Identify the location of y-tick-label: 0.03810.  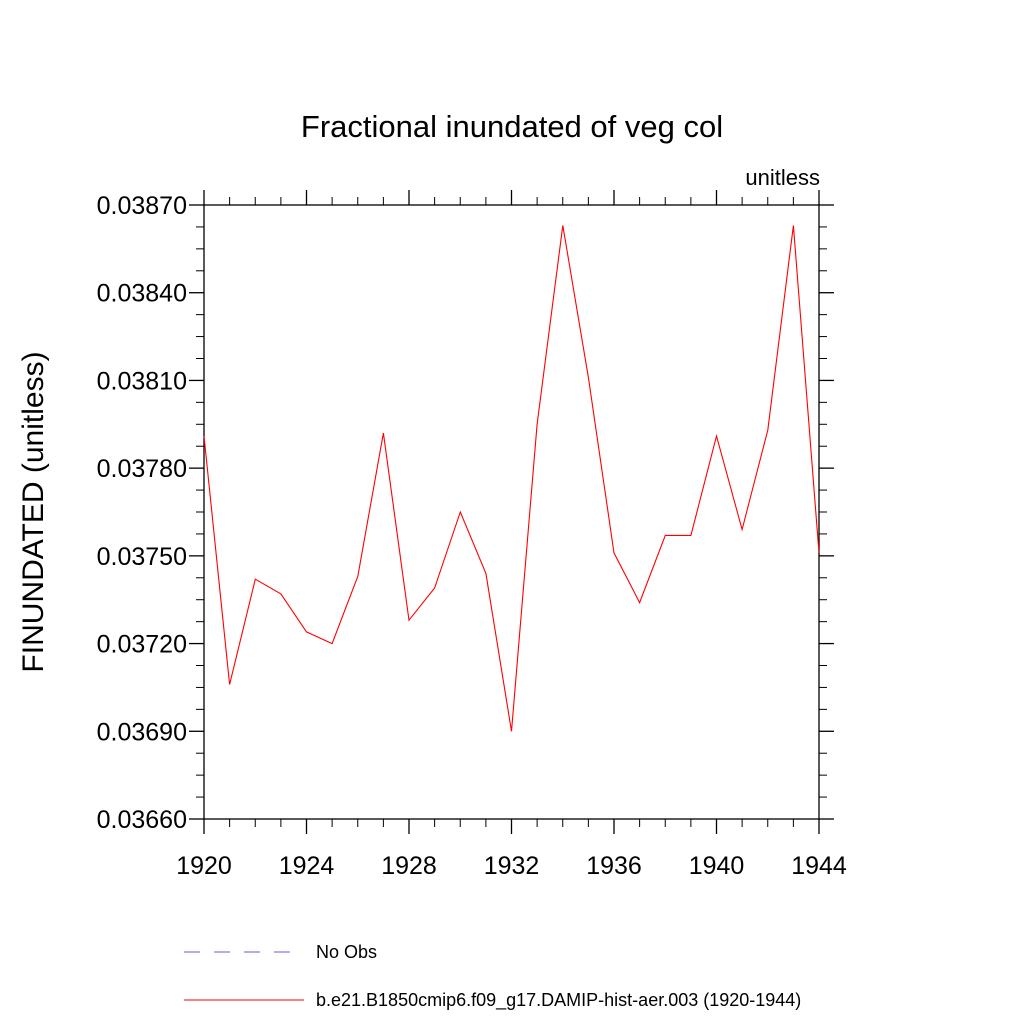
(142, 381).